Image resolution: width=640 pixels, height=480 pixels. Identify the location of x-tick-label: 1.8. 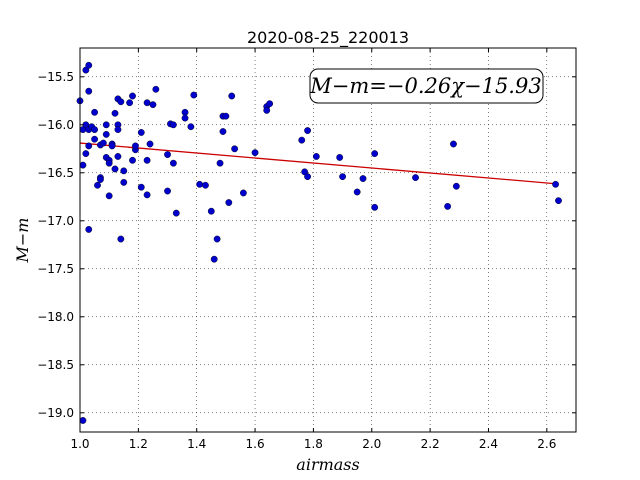
(313, 444).